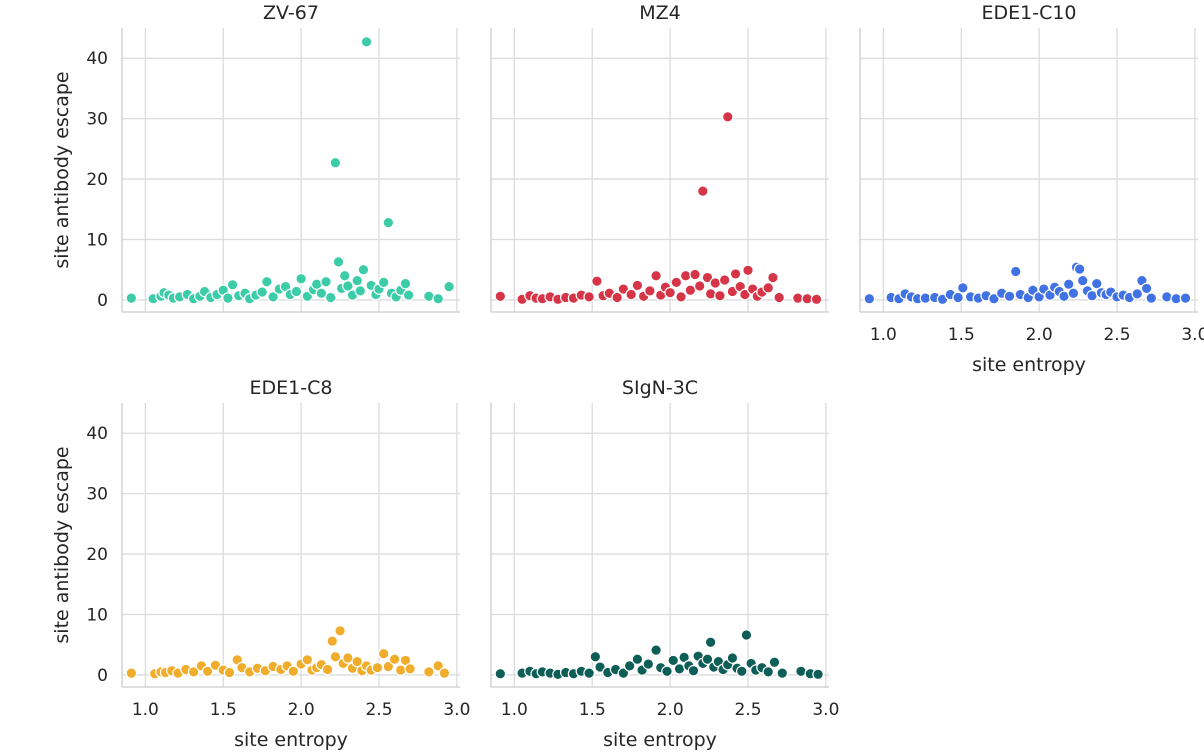 The height and width of the screenshot is (756, 1204). Describe the element at coordinates (961, 335) in the screenshot. I see `x-tick-label: 1.5` at that location.